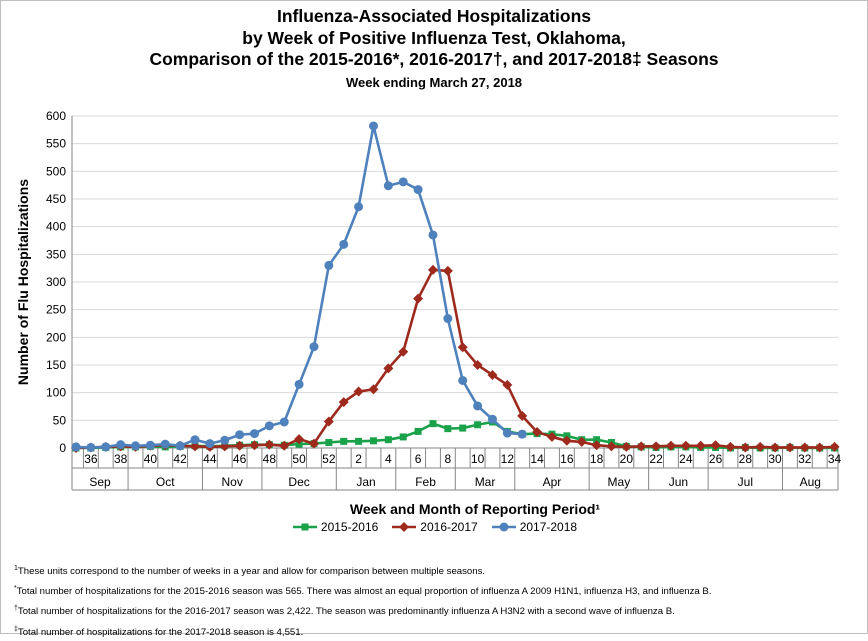  I want to click on x-tick-label: 32, so click(805, 459).